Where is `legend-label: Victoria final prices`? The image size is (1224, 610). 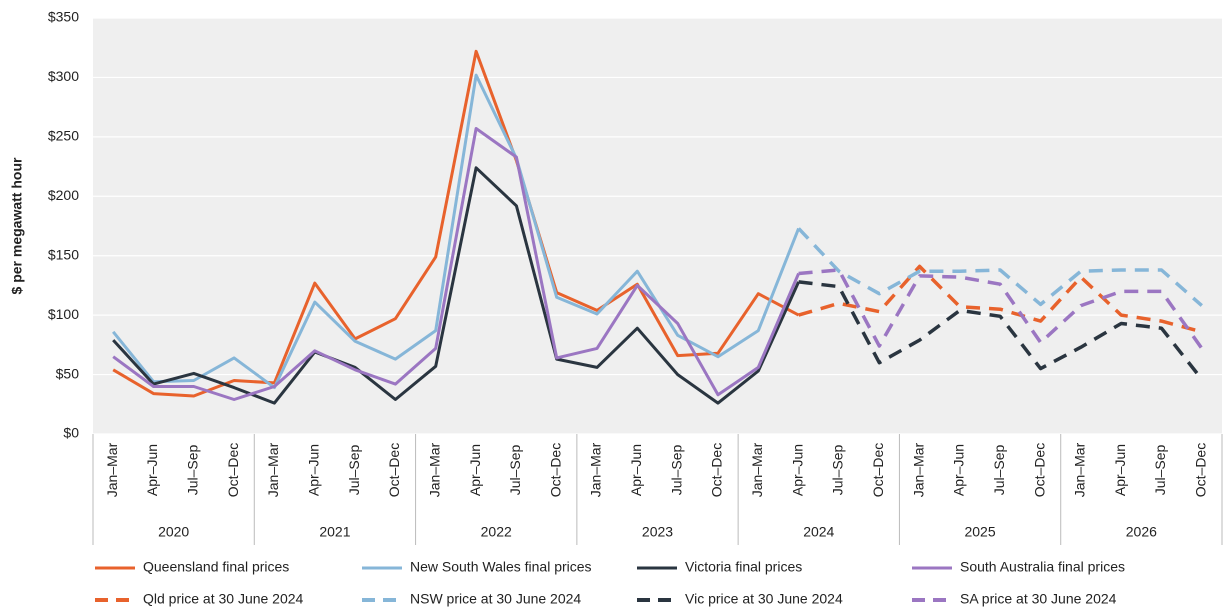
legend-label: Victoria final prices is located at coordinates (743, 567).